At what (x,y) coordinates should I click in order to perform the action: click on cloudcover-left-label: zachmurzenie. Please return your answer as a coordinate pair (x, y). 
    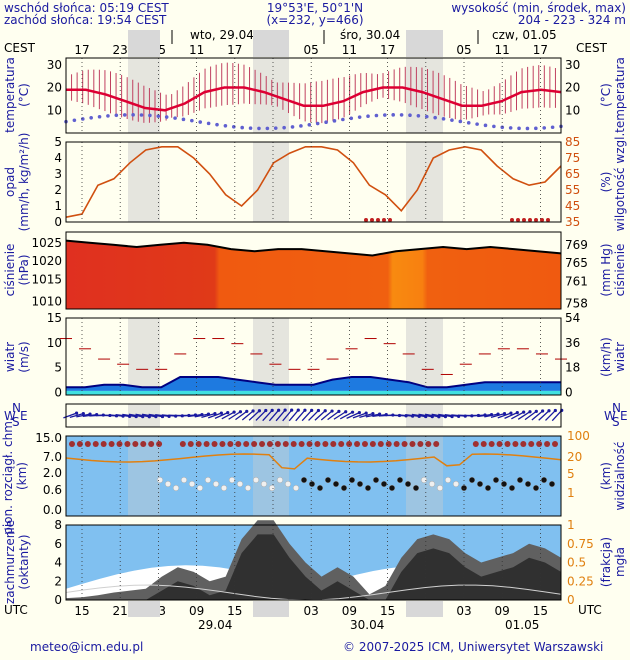
    Looking at the image, I should click on (10, 562).